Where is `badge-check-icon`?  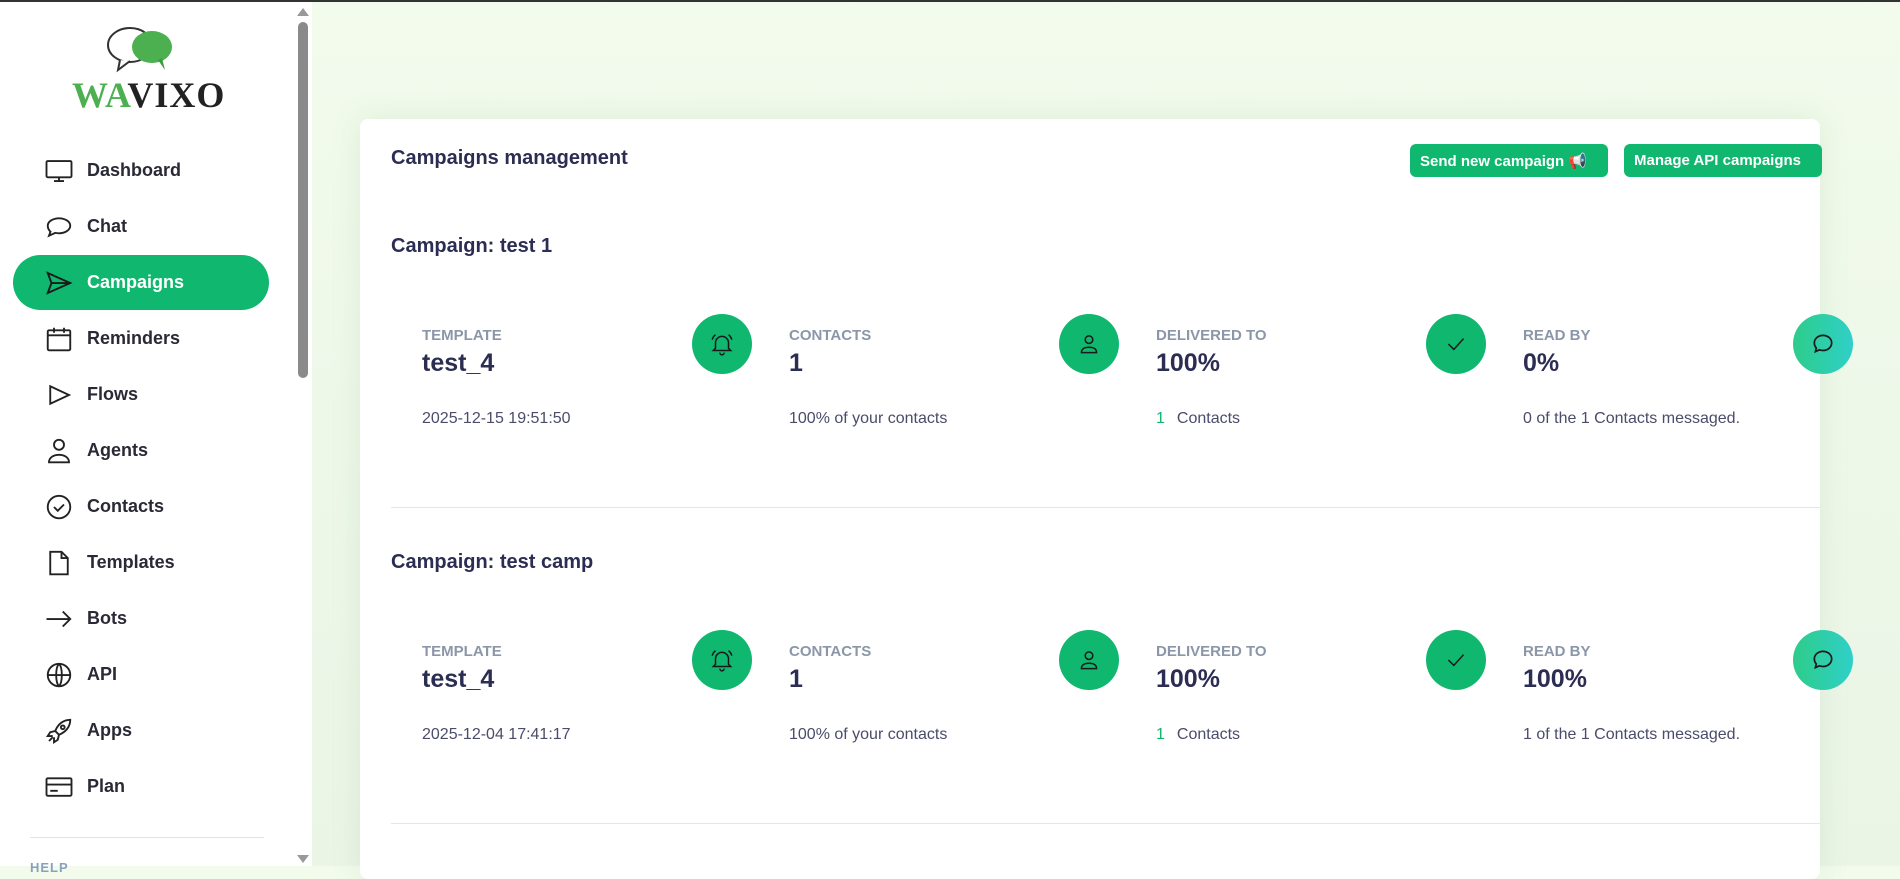
badge-check-icon is located at coordinates (59, 506).